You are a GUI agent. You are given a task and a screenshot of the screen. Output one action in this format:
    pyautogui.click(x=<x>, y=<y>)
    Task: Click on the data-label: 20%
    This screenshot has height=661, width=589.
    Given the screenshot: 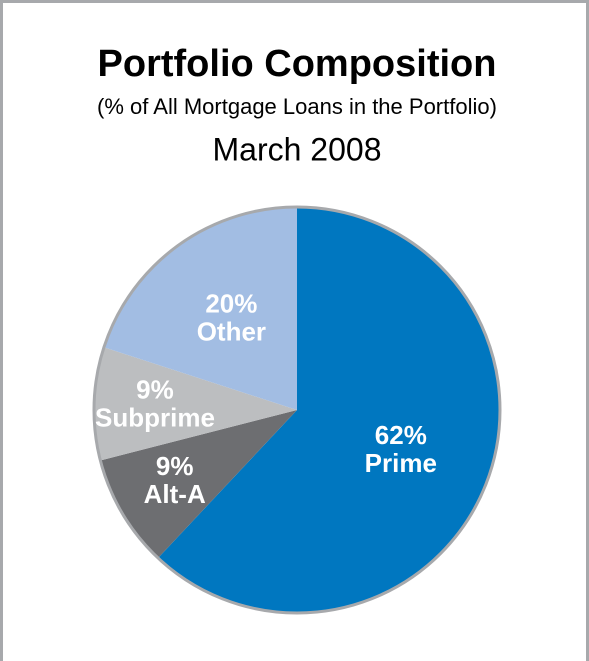 What is the action you would take?
    pyautogui.click(x=231, y=304)
    